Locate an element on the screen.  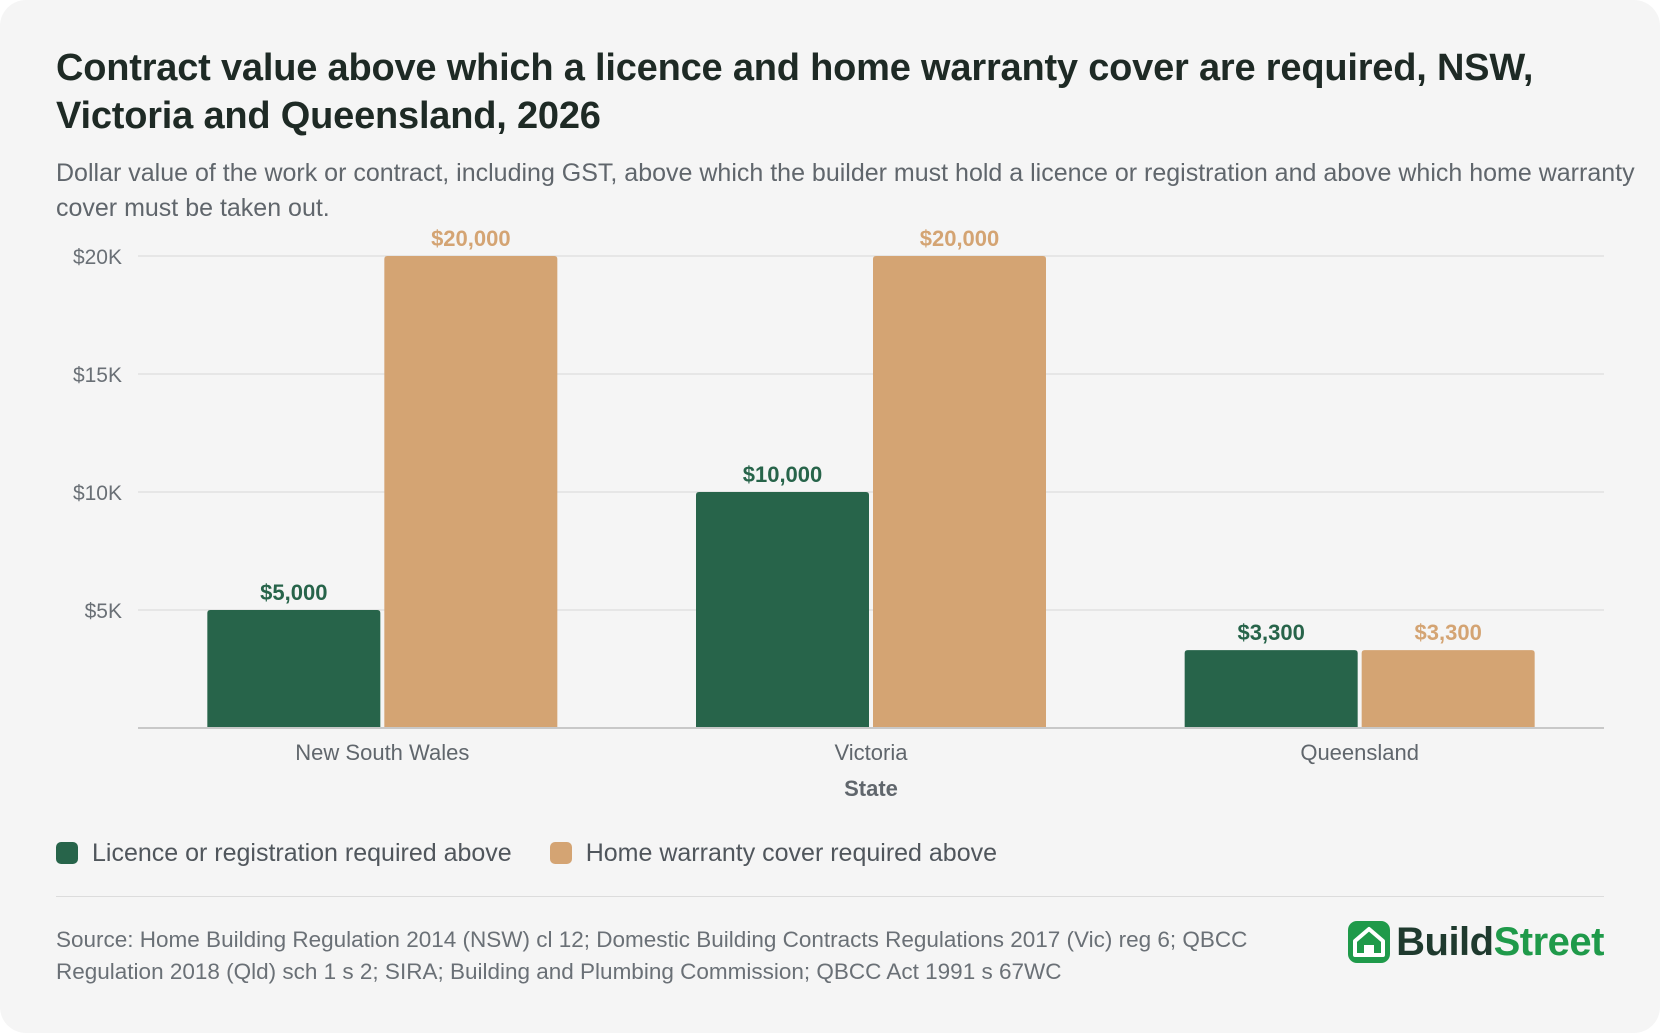
legend-item-warranty: Home warranty cover required above is located at coordinates (773, 853).